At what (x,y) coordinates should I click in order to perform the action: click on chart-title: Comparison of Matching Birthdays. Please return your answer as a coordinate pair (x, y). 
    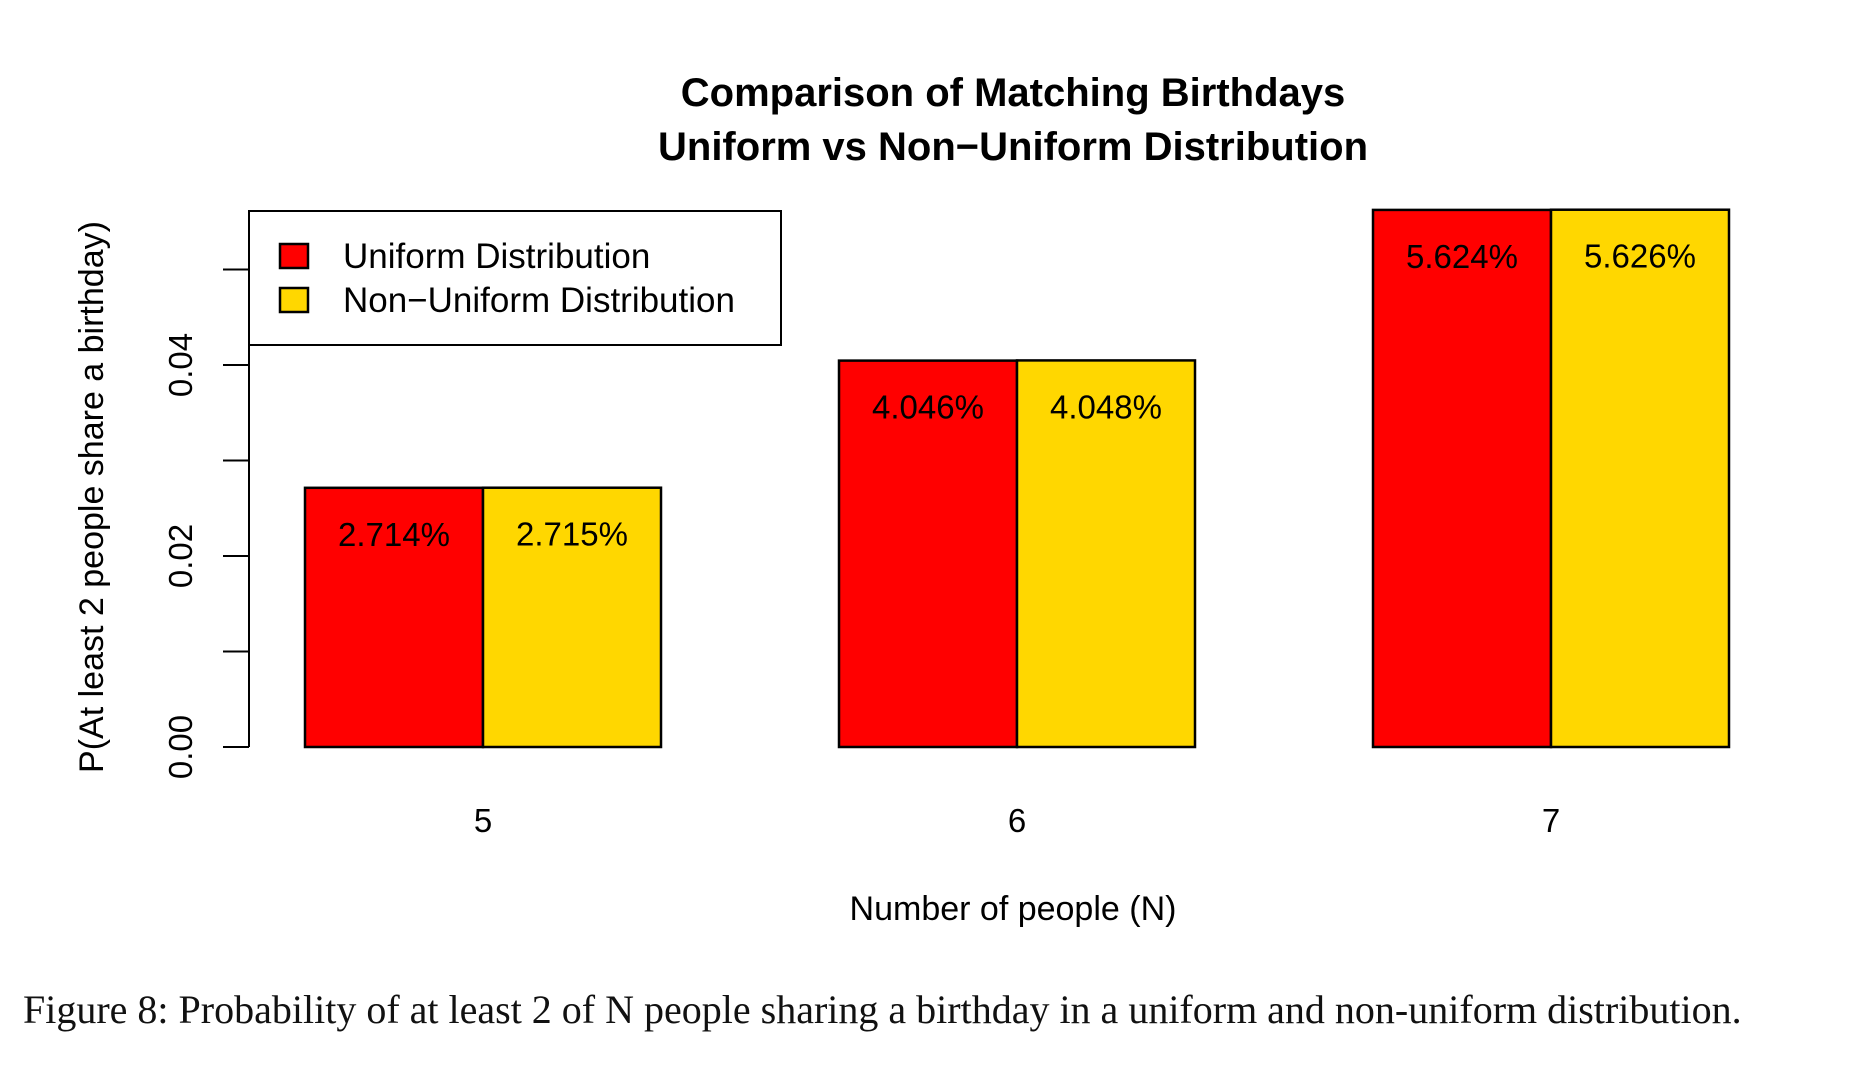
    Looking at the image, I should click on (1013, 93).